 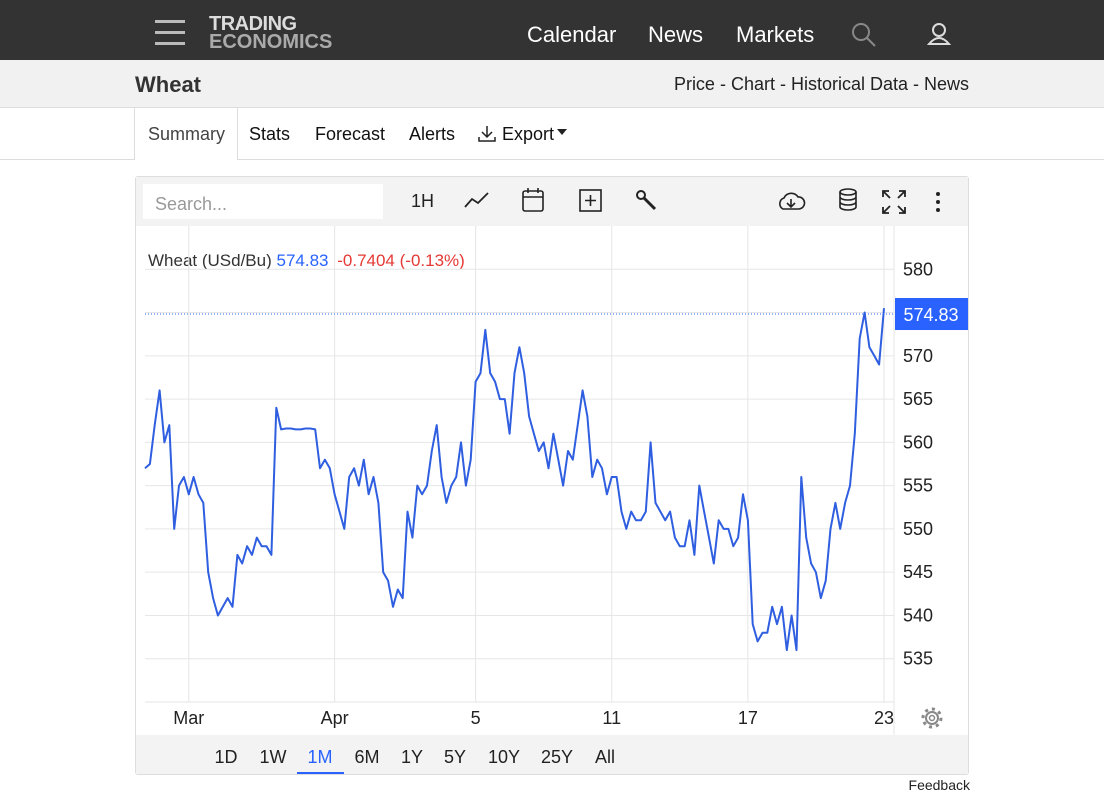 What do you see at coordinates (932, 718) in the screenshot?
I see `settings-icon` at bounding box center [932, 718].